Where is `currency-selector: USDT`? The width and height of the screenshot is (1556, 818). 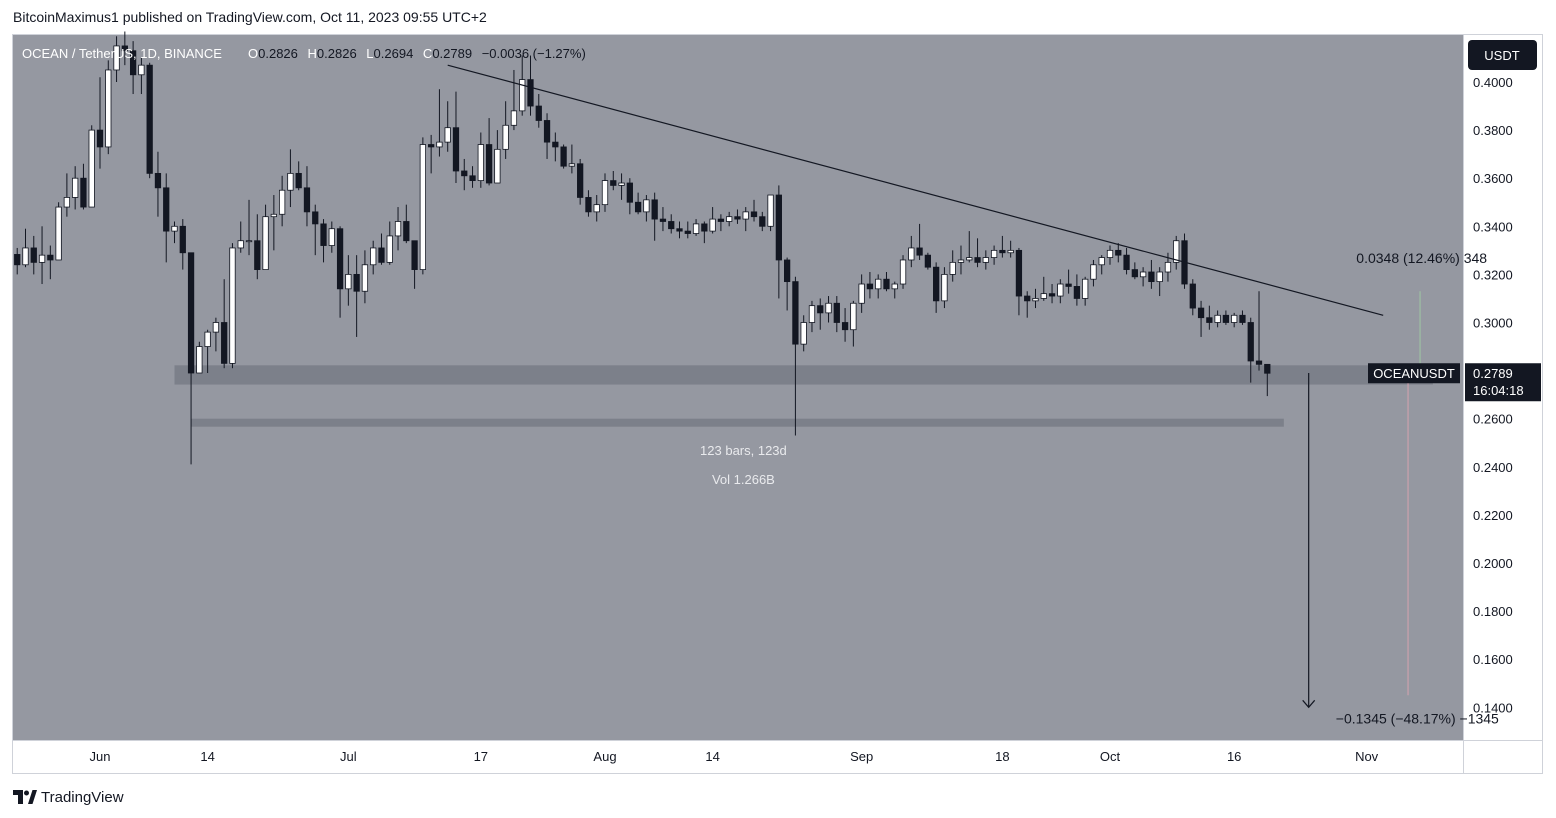
currency-selector: USDT is located at coordinates (1502, 55).